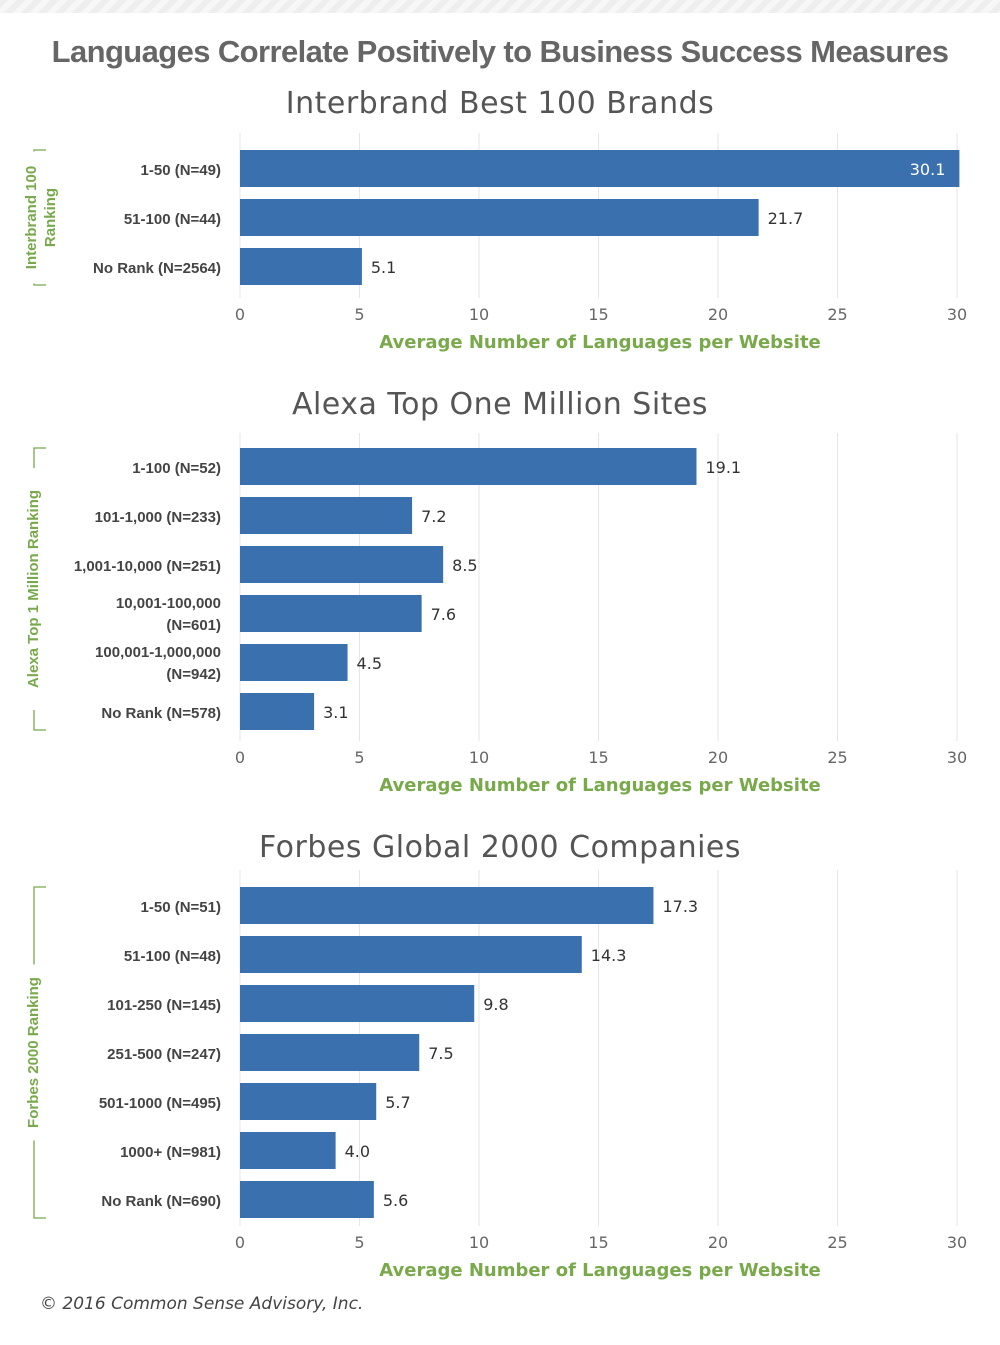 This screenshot has width=1000, height=1345. What do you see at coordinates (161, 713) in the screenshot?
I see `category-label: No Rank (N=578)` at bounding box center [161, 713].